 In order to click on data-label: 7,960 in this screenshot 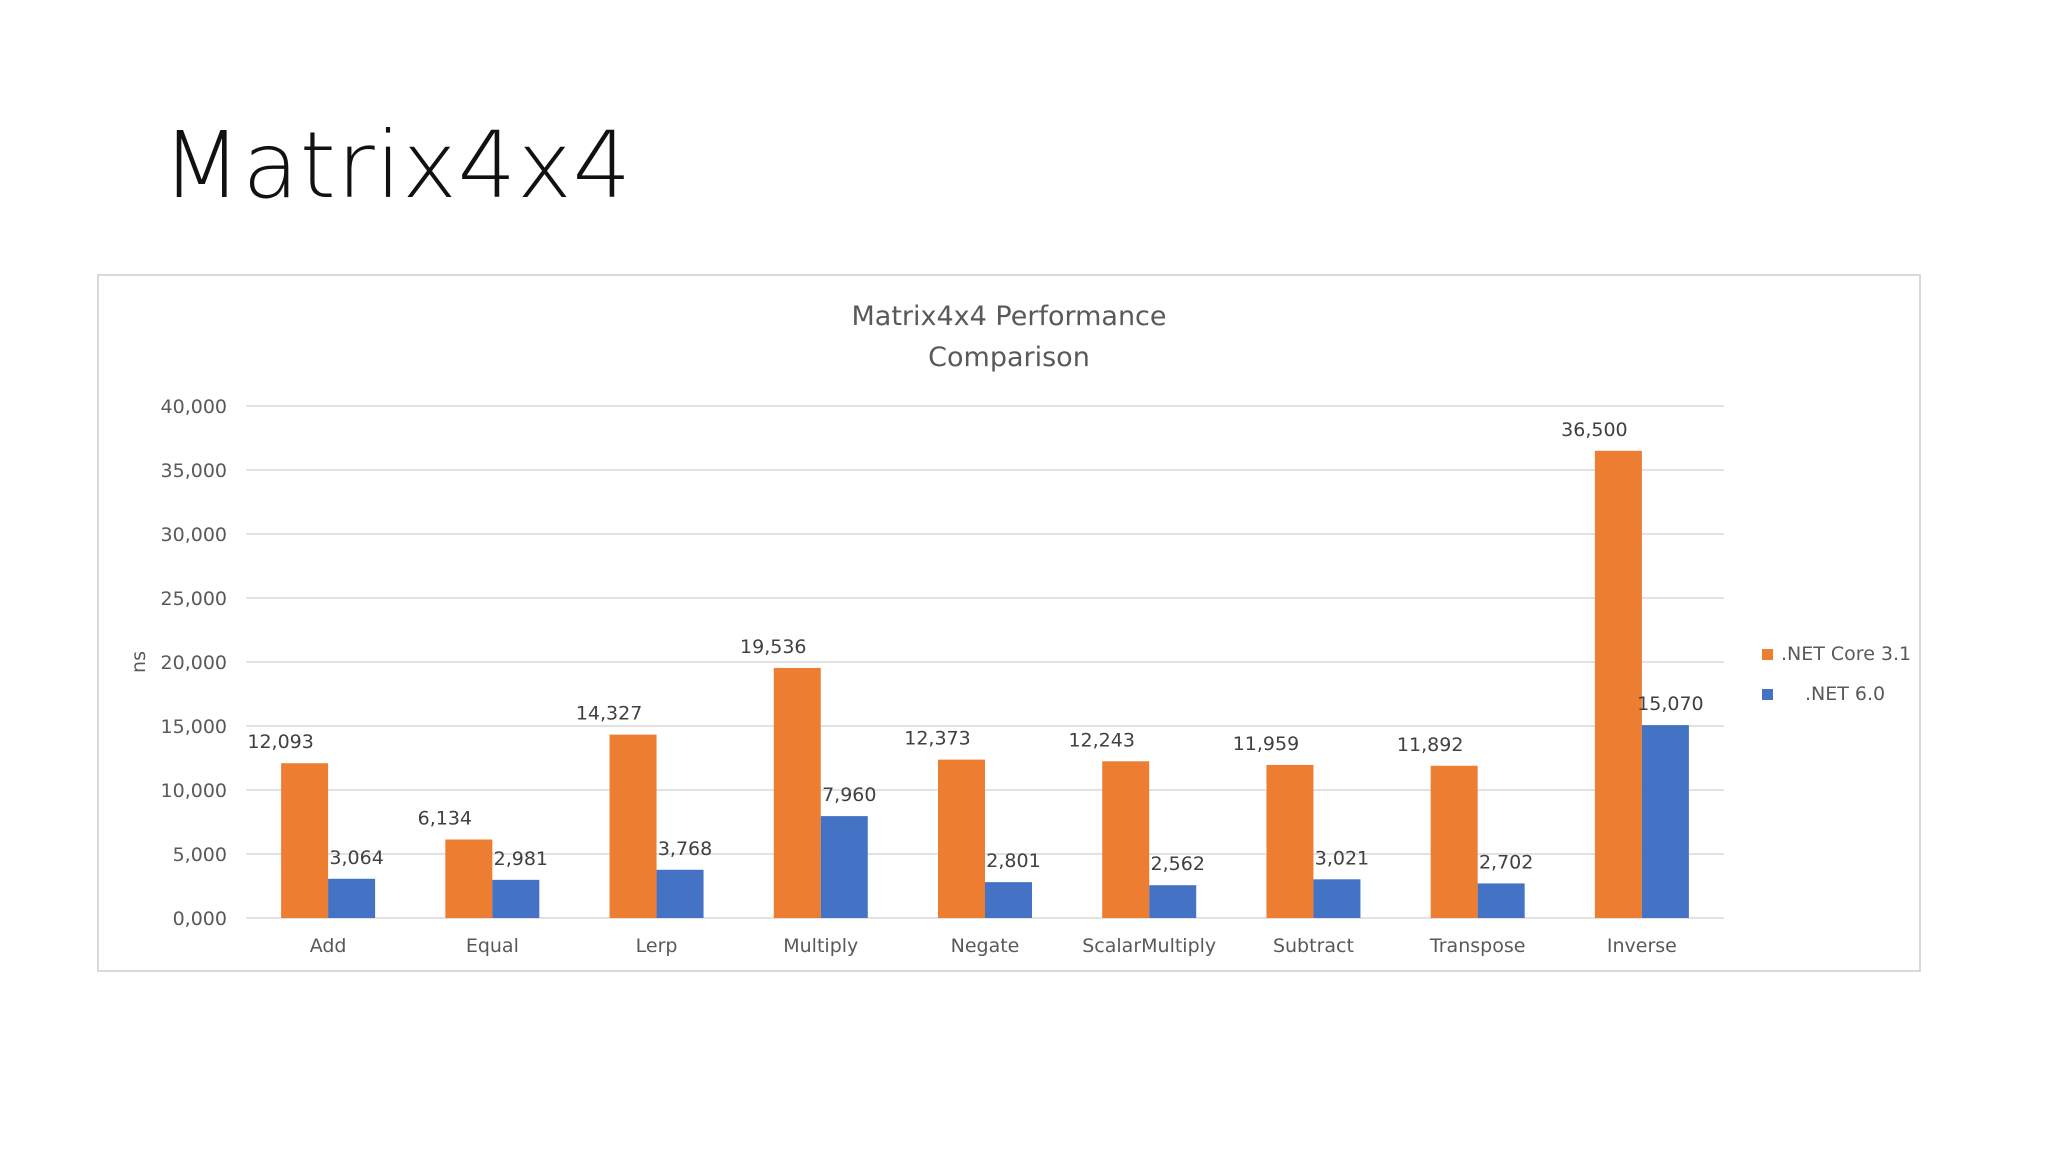, I will do `click(849, 795)`.